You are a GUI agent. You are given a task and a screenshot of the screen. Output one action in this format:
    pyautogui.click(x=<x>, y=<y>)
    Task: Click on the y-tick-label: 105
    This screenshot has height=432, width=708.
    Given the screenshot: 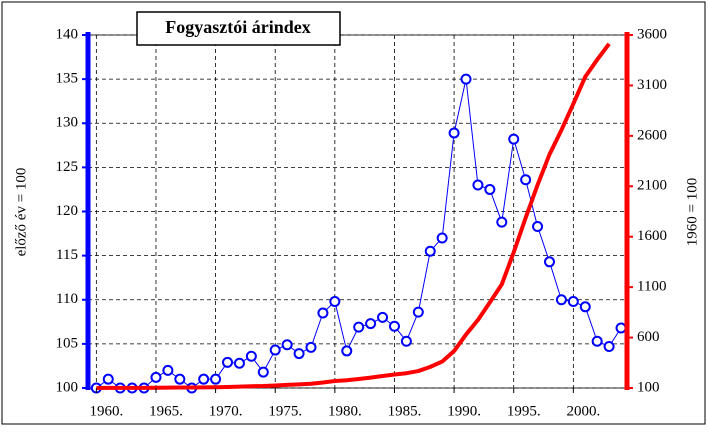 What is the action you would take?
    pyautogui.click(x=67, y=343)
    